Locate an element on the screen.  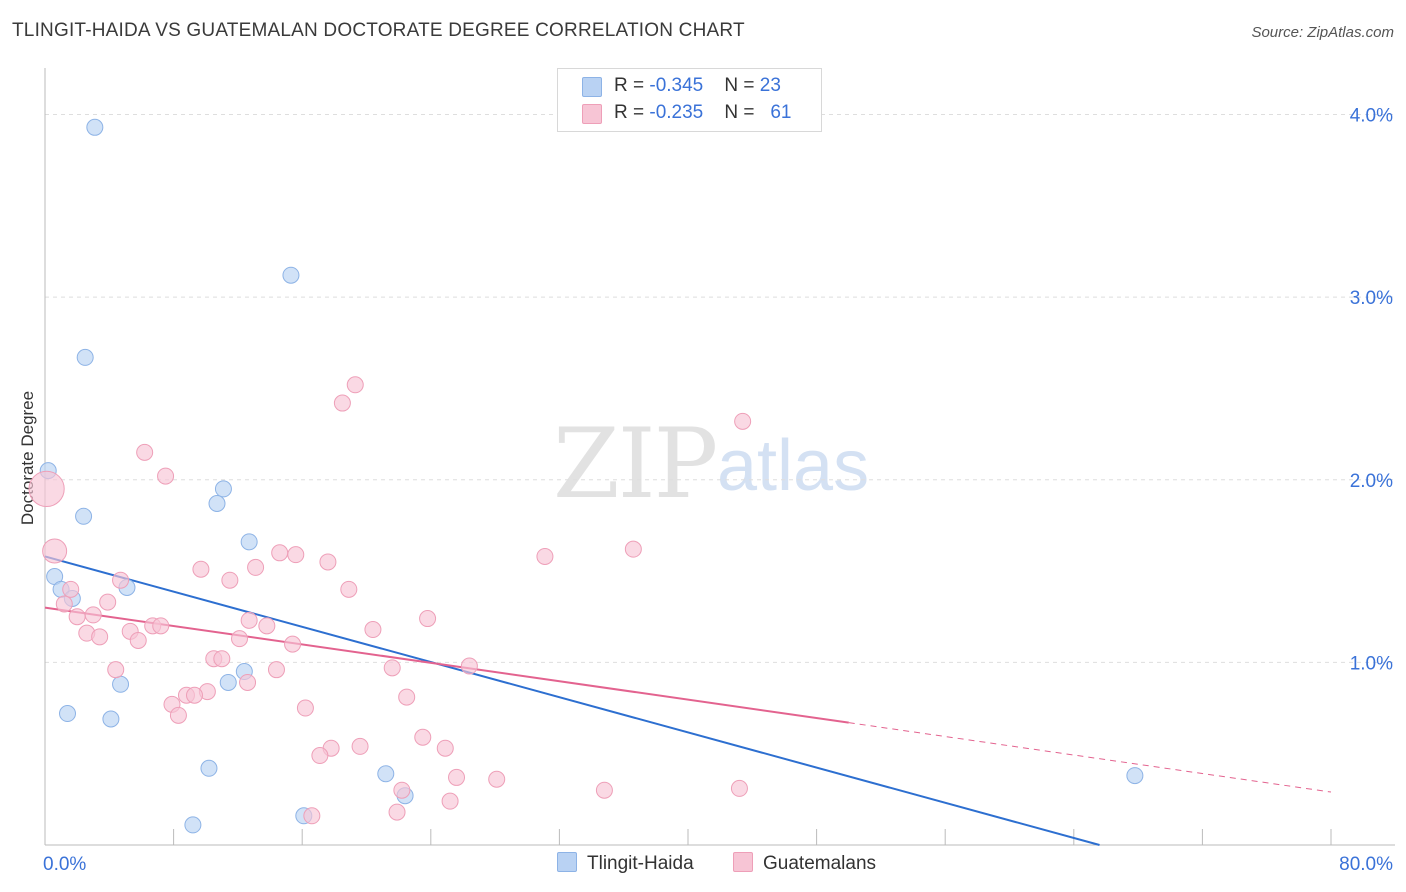
watermark-atlas: atlas is located at coordinates (793, 466).